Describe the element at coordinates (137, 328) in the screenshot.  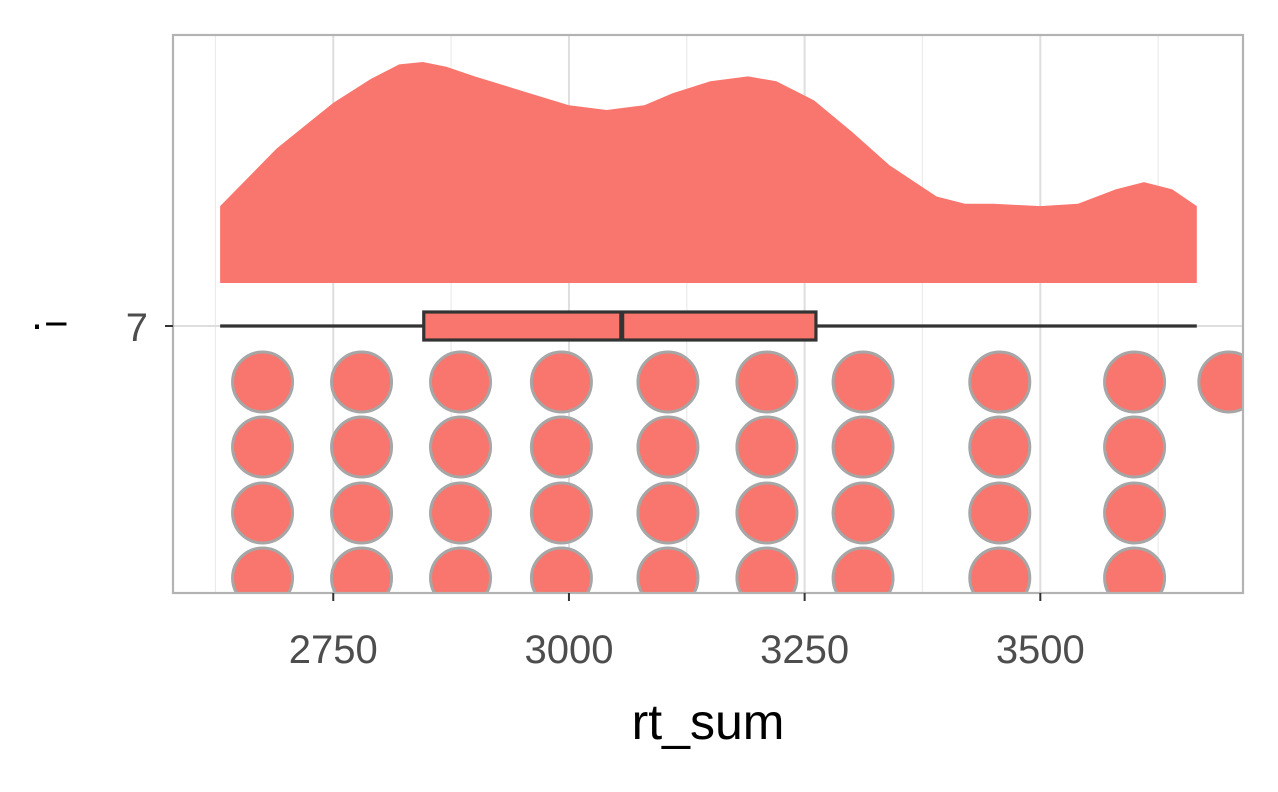
I see `y-tick-label: 7` at that location.